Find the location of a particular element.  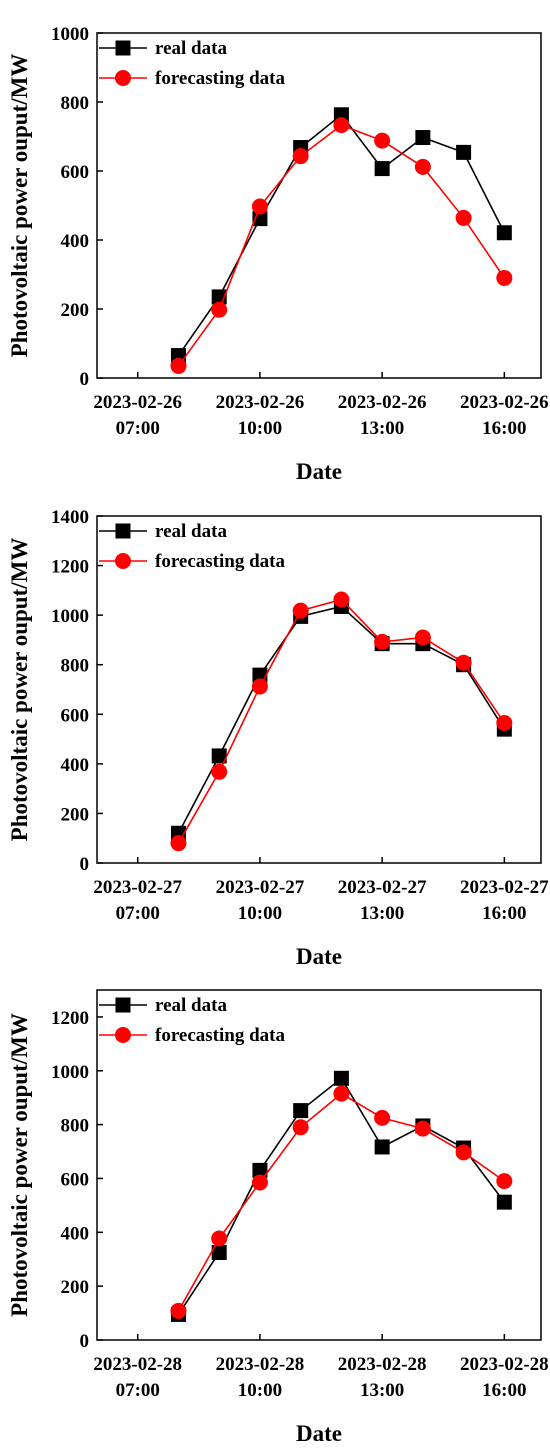

y-tick-label: 1200 is located at coordinates (70, 1018).